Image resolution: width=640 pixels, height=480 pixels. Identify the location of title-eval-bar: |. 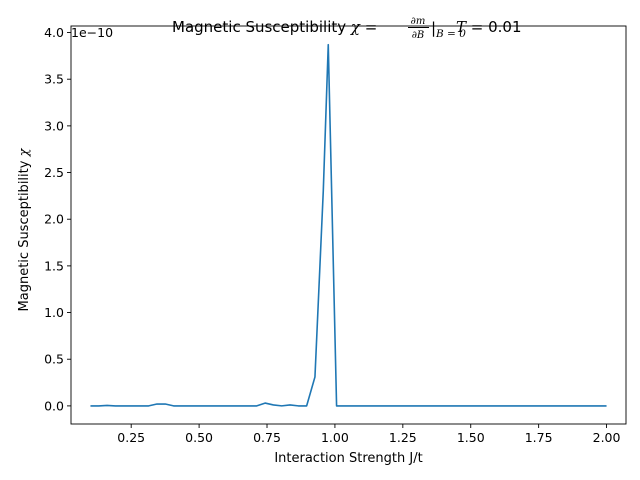
(433, 28).